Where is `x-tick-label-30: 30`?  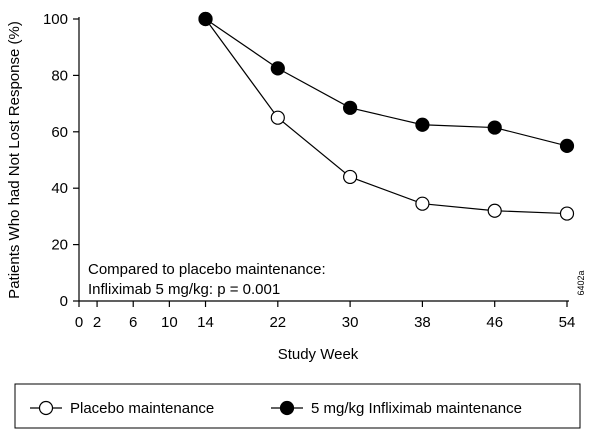 x-tick-label-30: 30 is located at coordinates (350, 322).